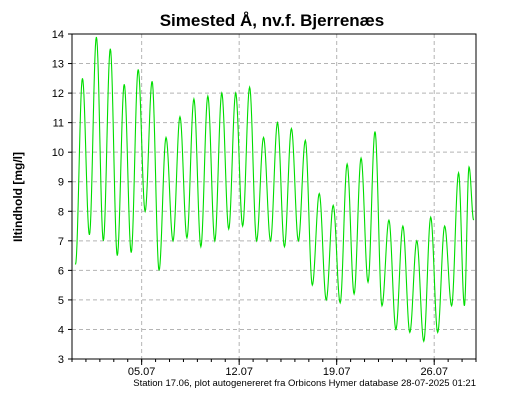 The width and height of the screenshot is (529, 400). What do you see at coordinates (58, 65) in the screenshot?
I see `y-tick-label: 13` at bounding box center [58, 65].